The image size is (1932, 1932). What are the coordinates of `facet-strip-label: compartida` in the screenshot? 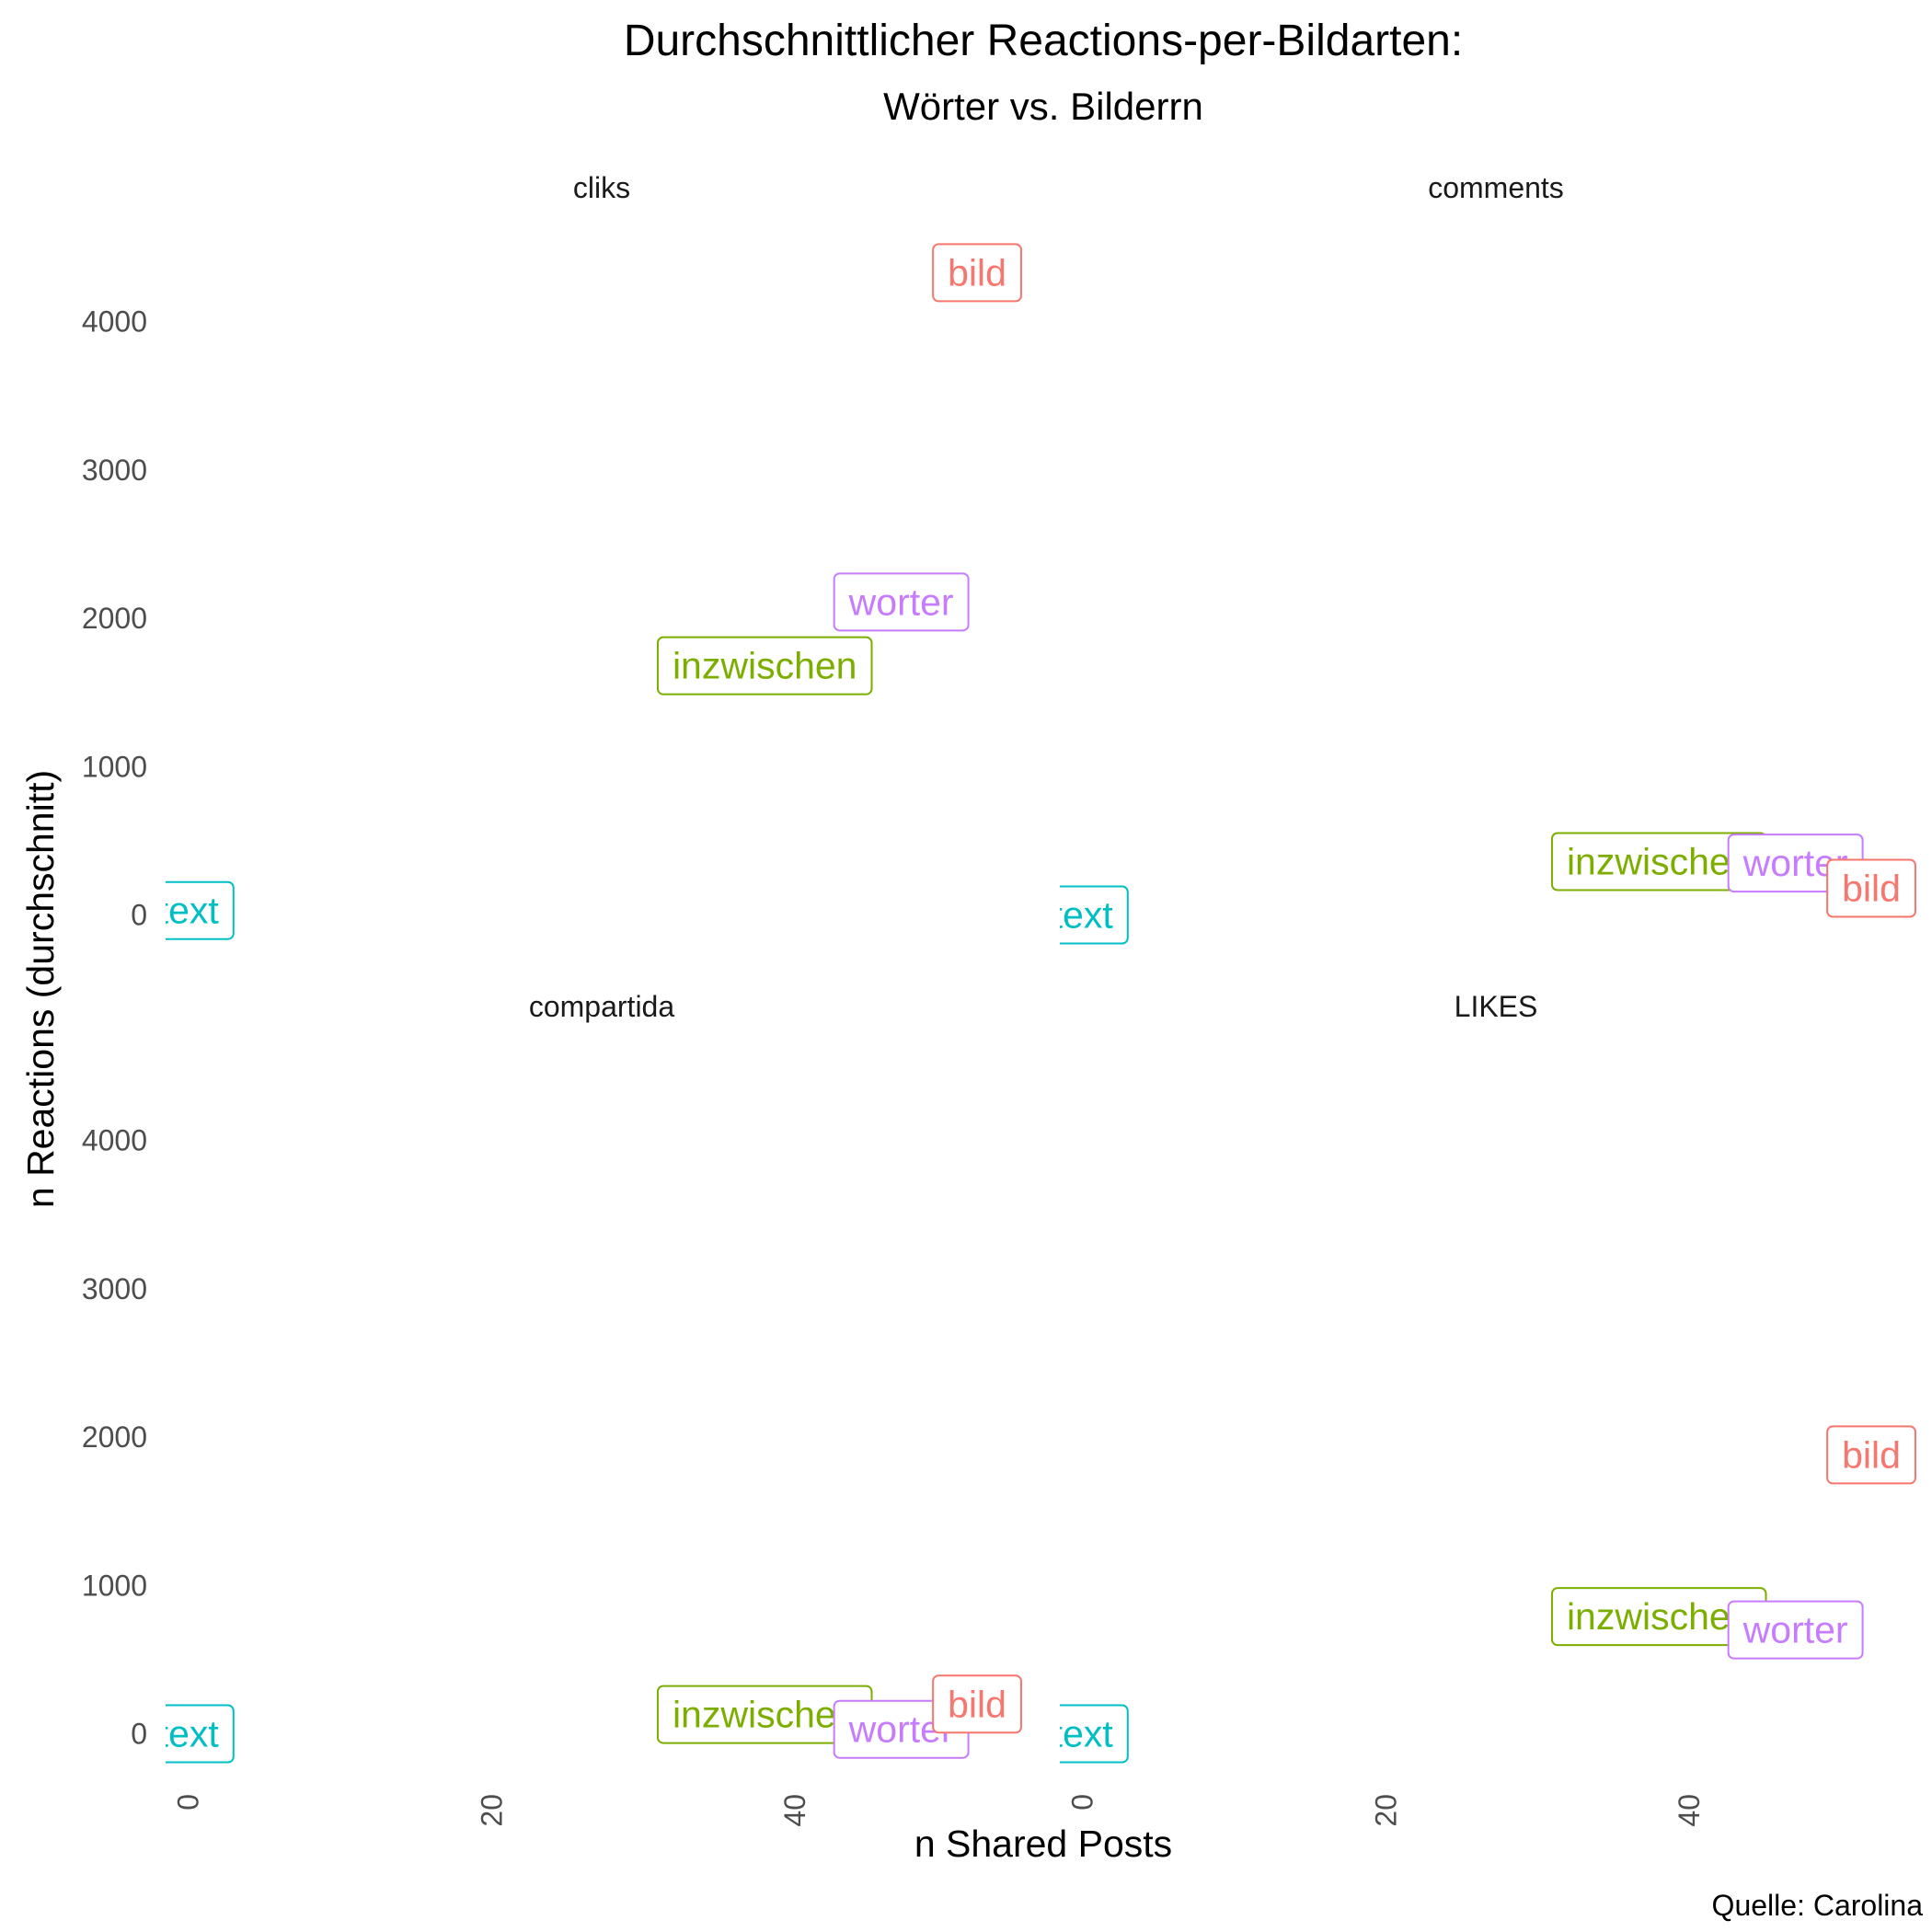 It's located at (602, 1006).